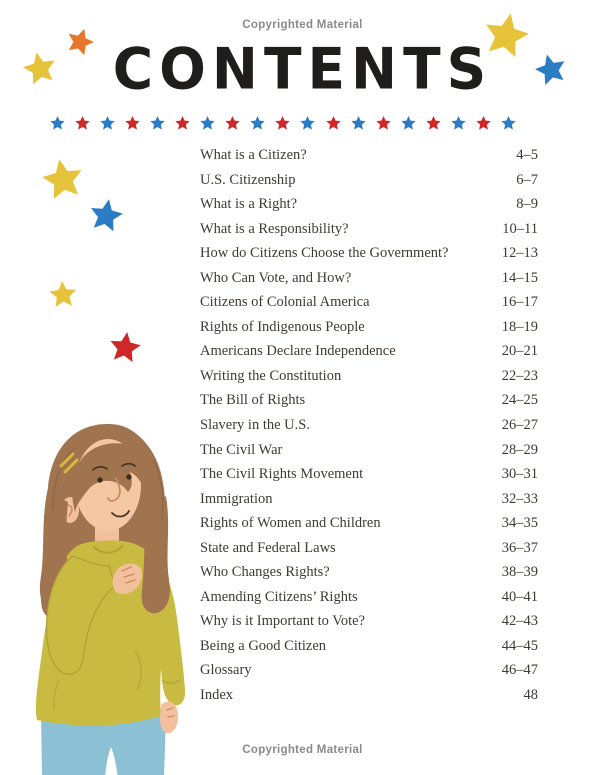 Image resolution: width=605 pixels, height=775 pixels. What do you see at coordinates (369, 625) in the screenshot?
I see `toc-row: Why is it Important to Vote? 42–43` at bounding box center [369, 625].